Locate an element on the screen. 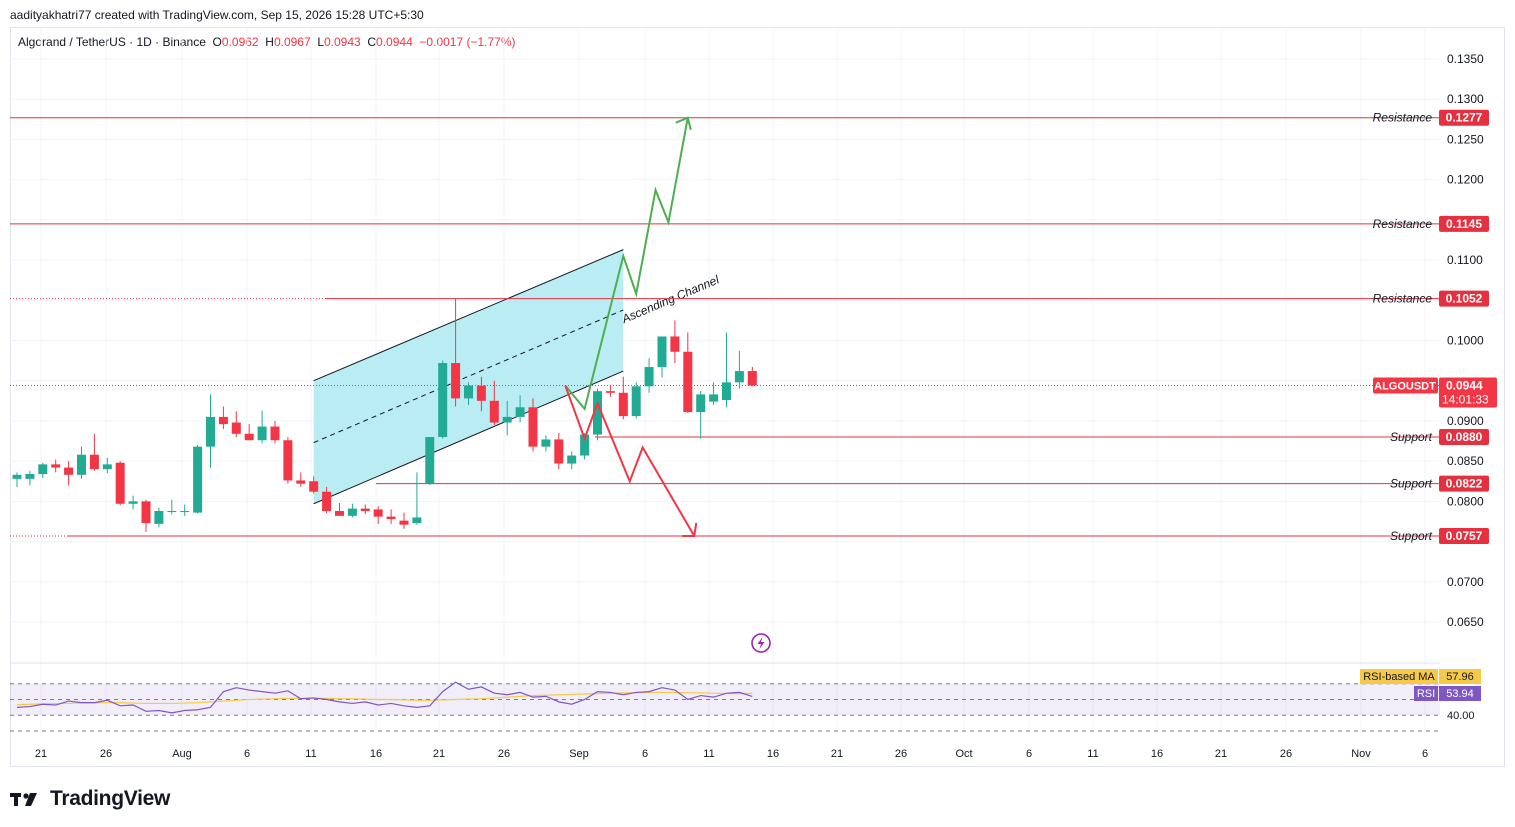  close-label: C is located at coordinates (372, 42).